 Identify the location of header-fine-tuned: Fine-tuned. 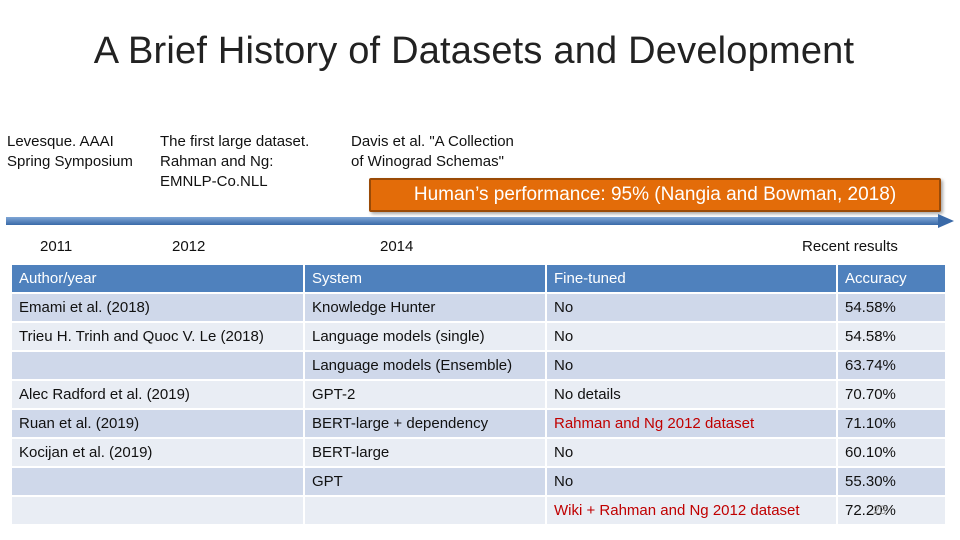
(691, 278).